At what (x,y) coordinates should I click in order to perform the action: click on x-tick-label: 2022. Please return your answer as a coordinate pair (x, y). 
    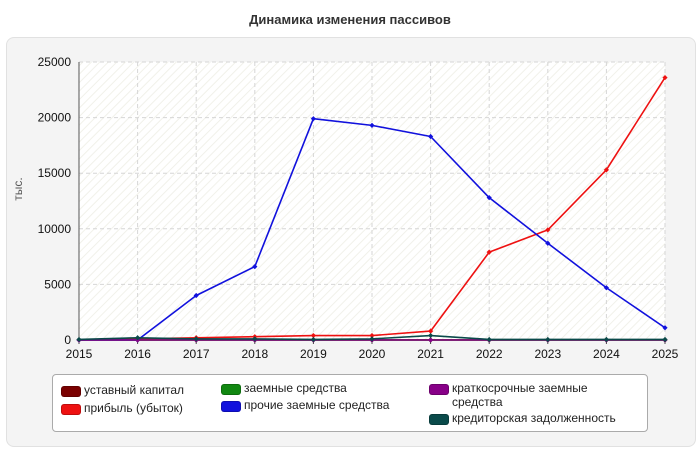
    Looking at the image, I should click on (489, 354).